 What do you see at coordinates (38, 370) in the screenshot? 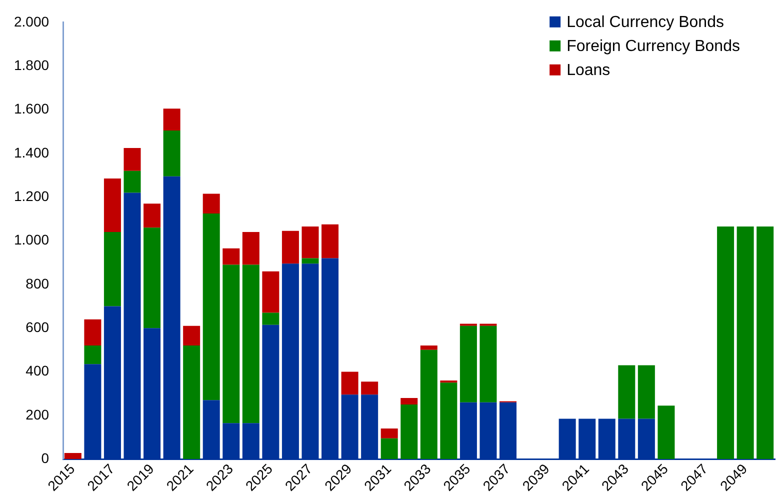
I see `y-tick-label: 400` at bounding box center [38, 370].